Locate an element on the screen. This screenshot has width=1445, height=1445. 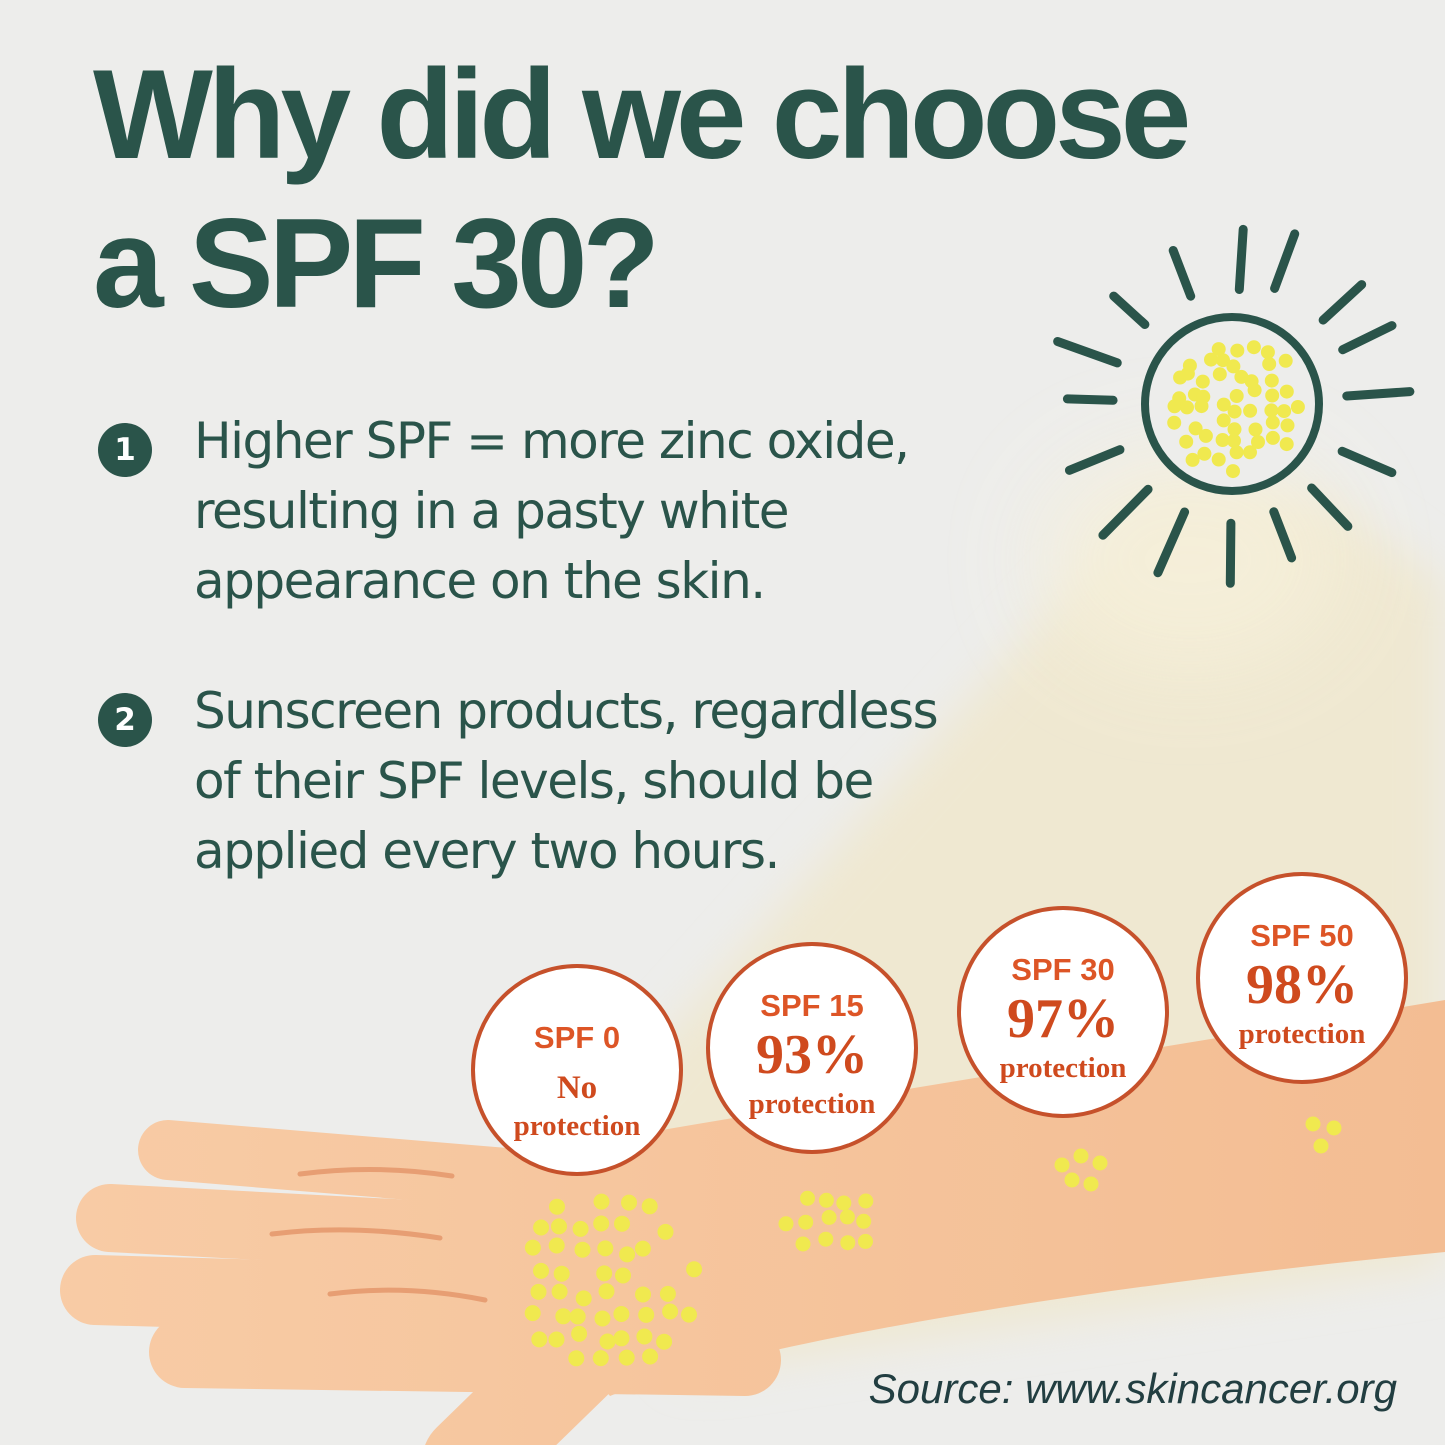
spf-15-caption: protection is located at coordinates (812, 1104).